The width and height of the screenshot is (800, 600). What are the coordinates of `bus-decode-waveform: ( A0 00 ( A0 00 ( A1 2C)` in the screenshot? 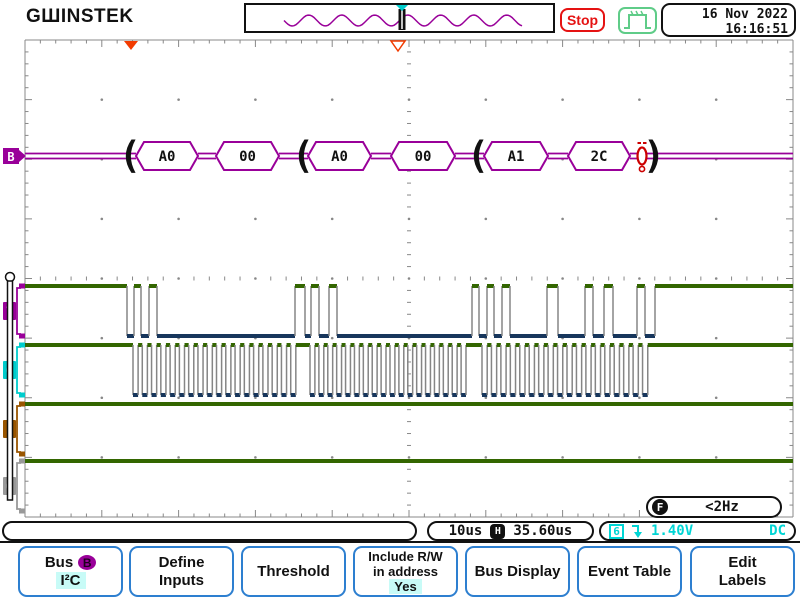 It's located at (409, 155).